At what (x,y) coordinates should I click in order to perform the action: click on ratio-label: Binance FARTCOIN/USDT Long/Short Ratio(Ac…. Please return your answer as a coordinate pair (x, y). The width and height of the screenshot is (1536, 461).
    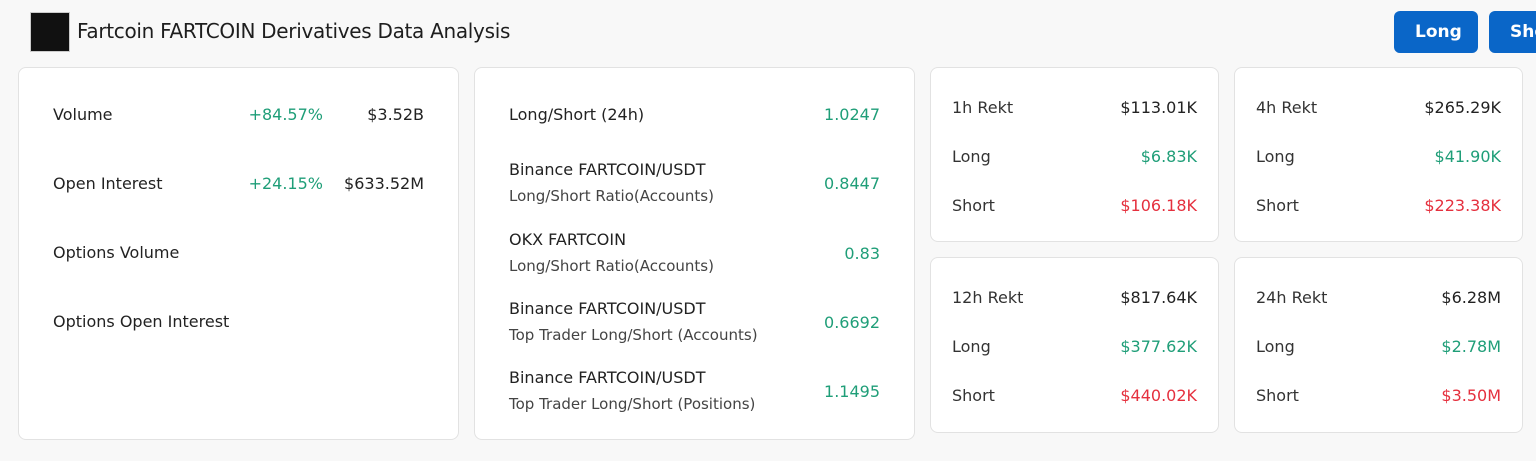
    Looking at the image, I should click on (611, 182).